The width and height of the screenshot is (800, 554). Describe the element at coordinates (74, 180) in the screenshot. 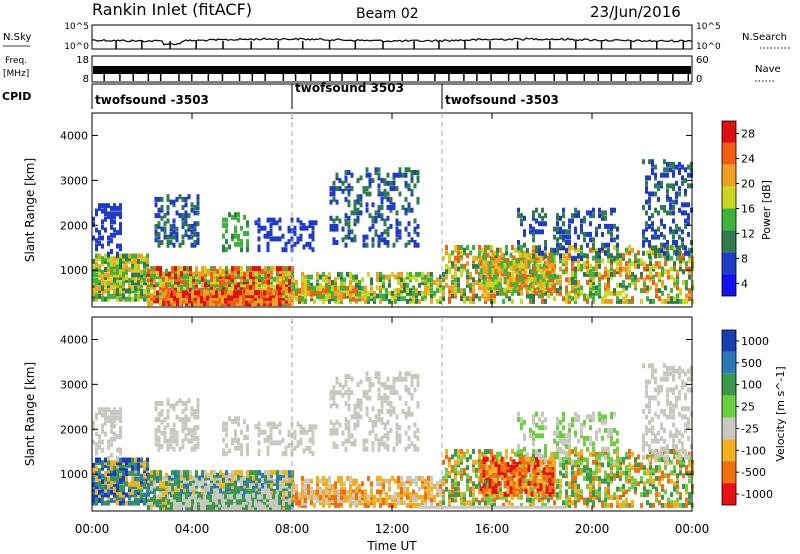

I see `y-tick-label: 3000` at that location.